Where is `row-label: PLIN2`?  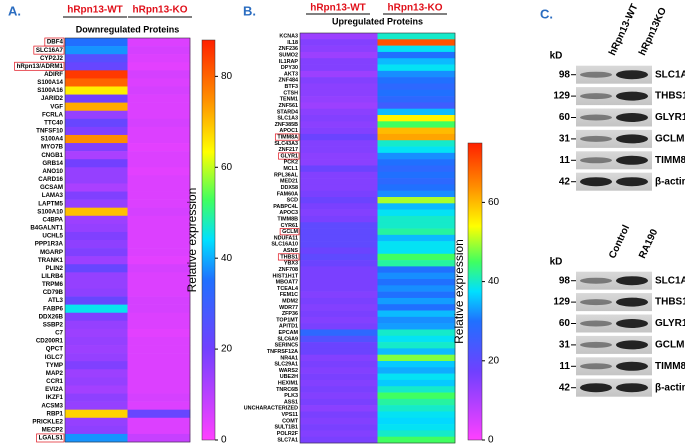
row-label: PLIN2 is located at coordinates (54, 268).